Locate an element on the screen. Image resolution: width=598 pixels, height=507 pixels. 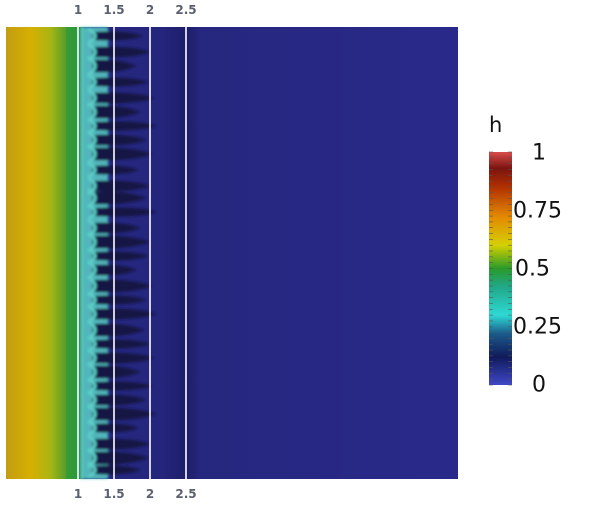
colorbar-label-0.5: 0.5 is located at coordinates (532, 269).